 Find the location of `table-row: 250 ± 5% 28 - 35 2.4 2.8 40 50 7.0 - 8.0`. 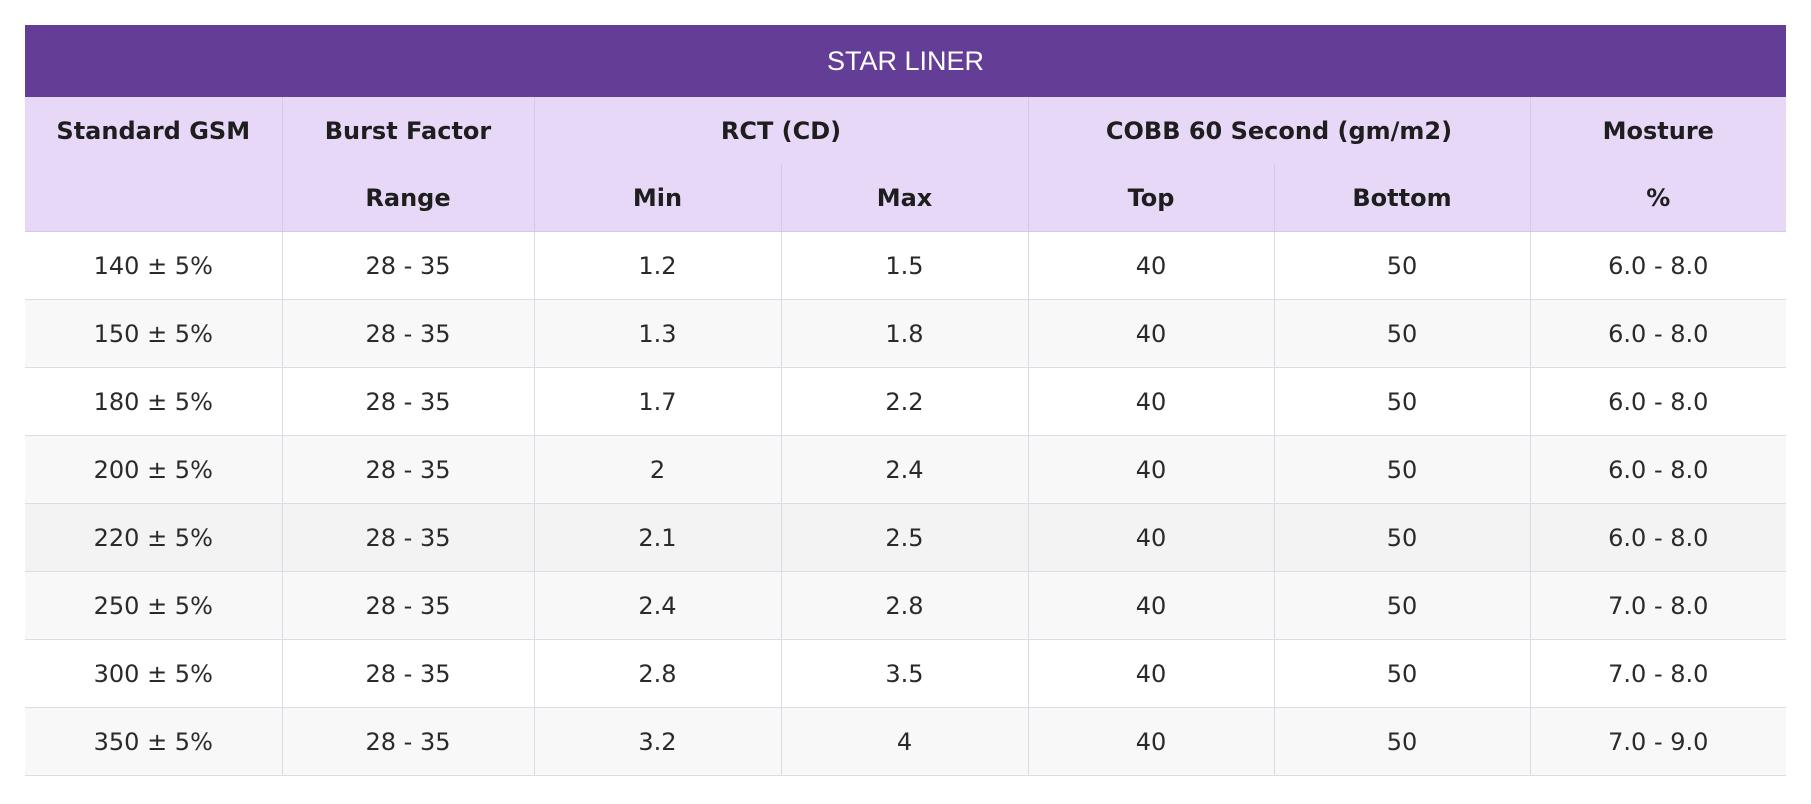

table-row: 250 ± 5% 28 - 35 2.4 2.8 40 50 7.0 - 8.0 is located at coordinates (906, 605).